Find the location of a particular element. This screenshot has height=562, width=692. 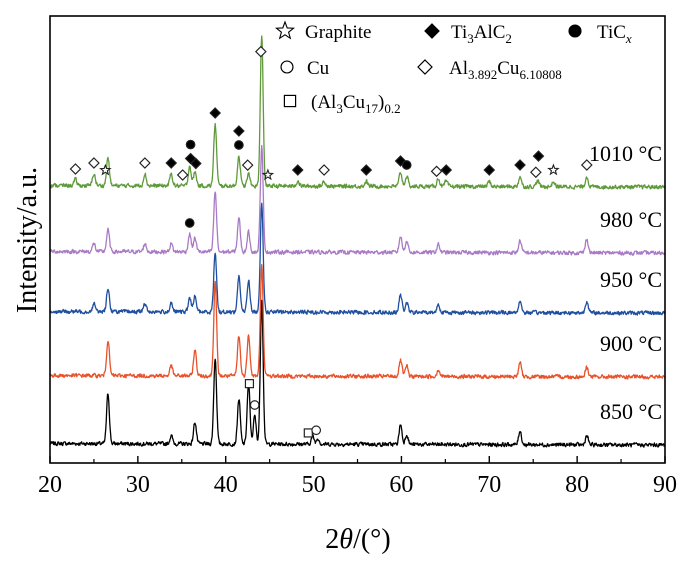

filled-circle-icon is located at coordinates (575, 31).